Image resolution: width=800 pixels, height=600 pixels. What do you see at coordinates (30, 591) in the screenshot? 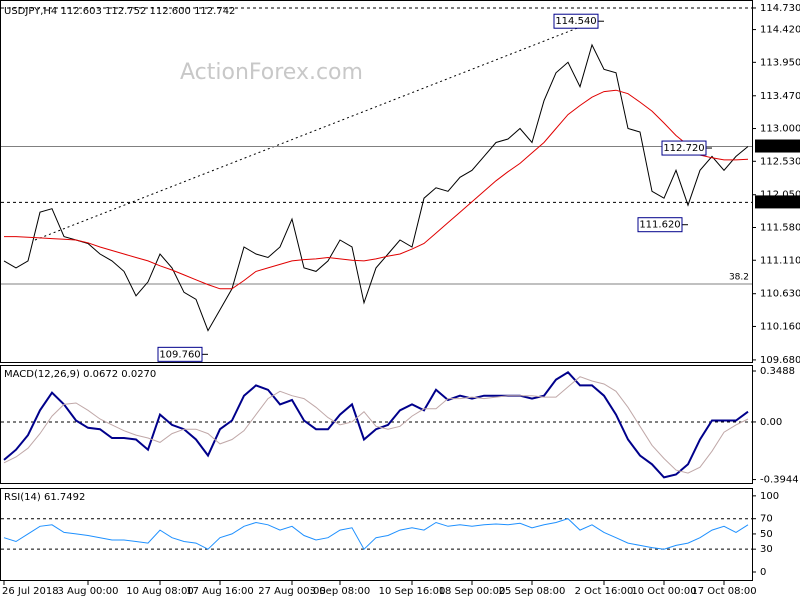
I see `x-tick-label: 26 Jul 2018` at bounding box center [30, 591].